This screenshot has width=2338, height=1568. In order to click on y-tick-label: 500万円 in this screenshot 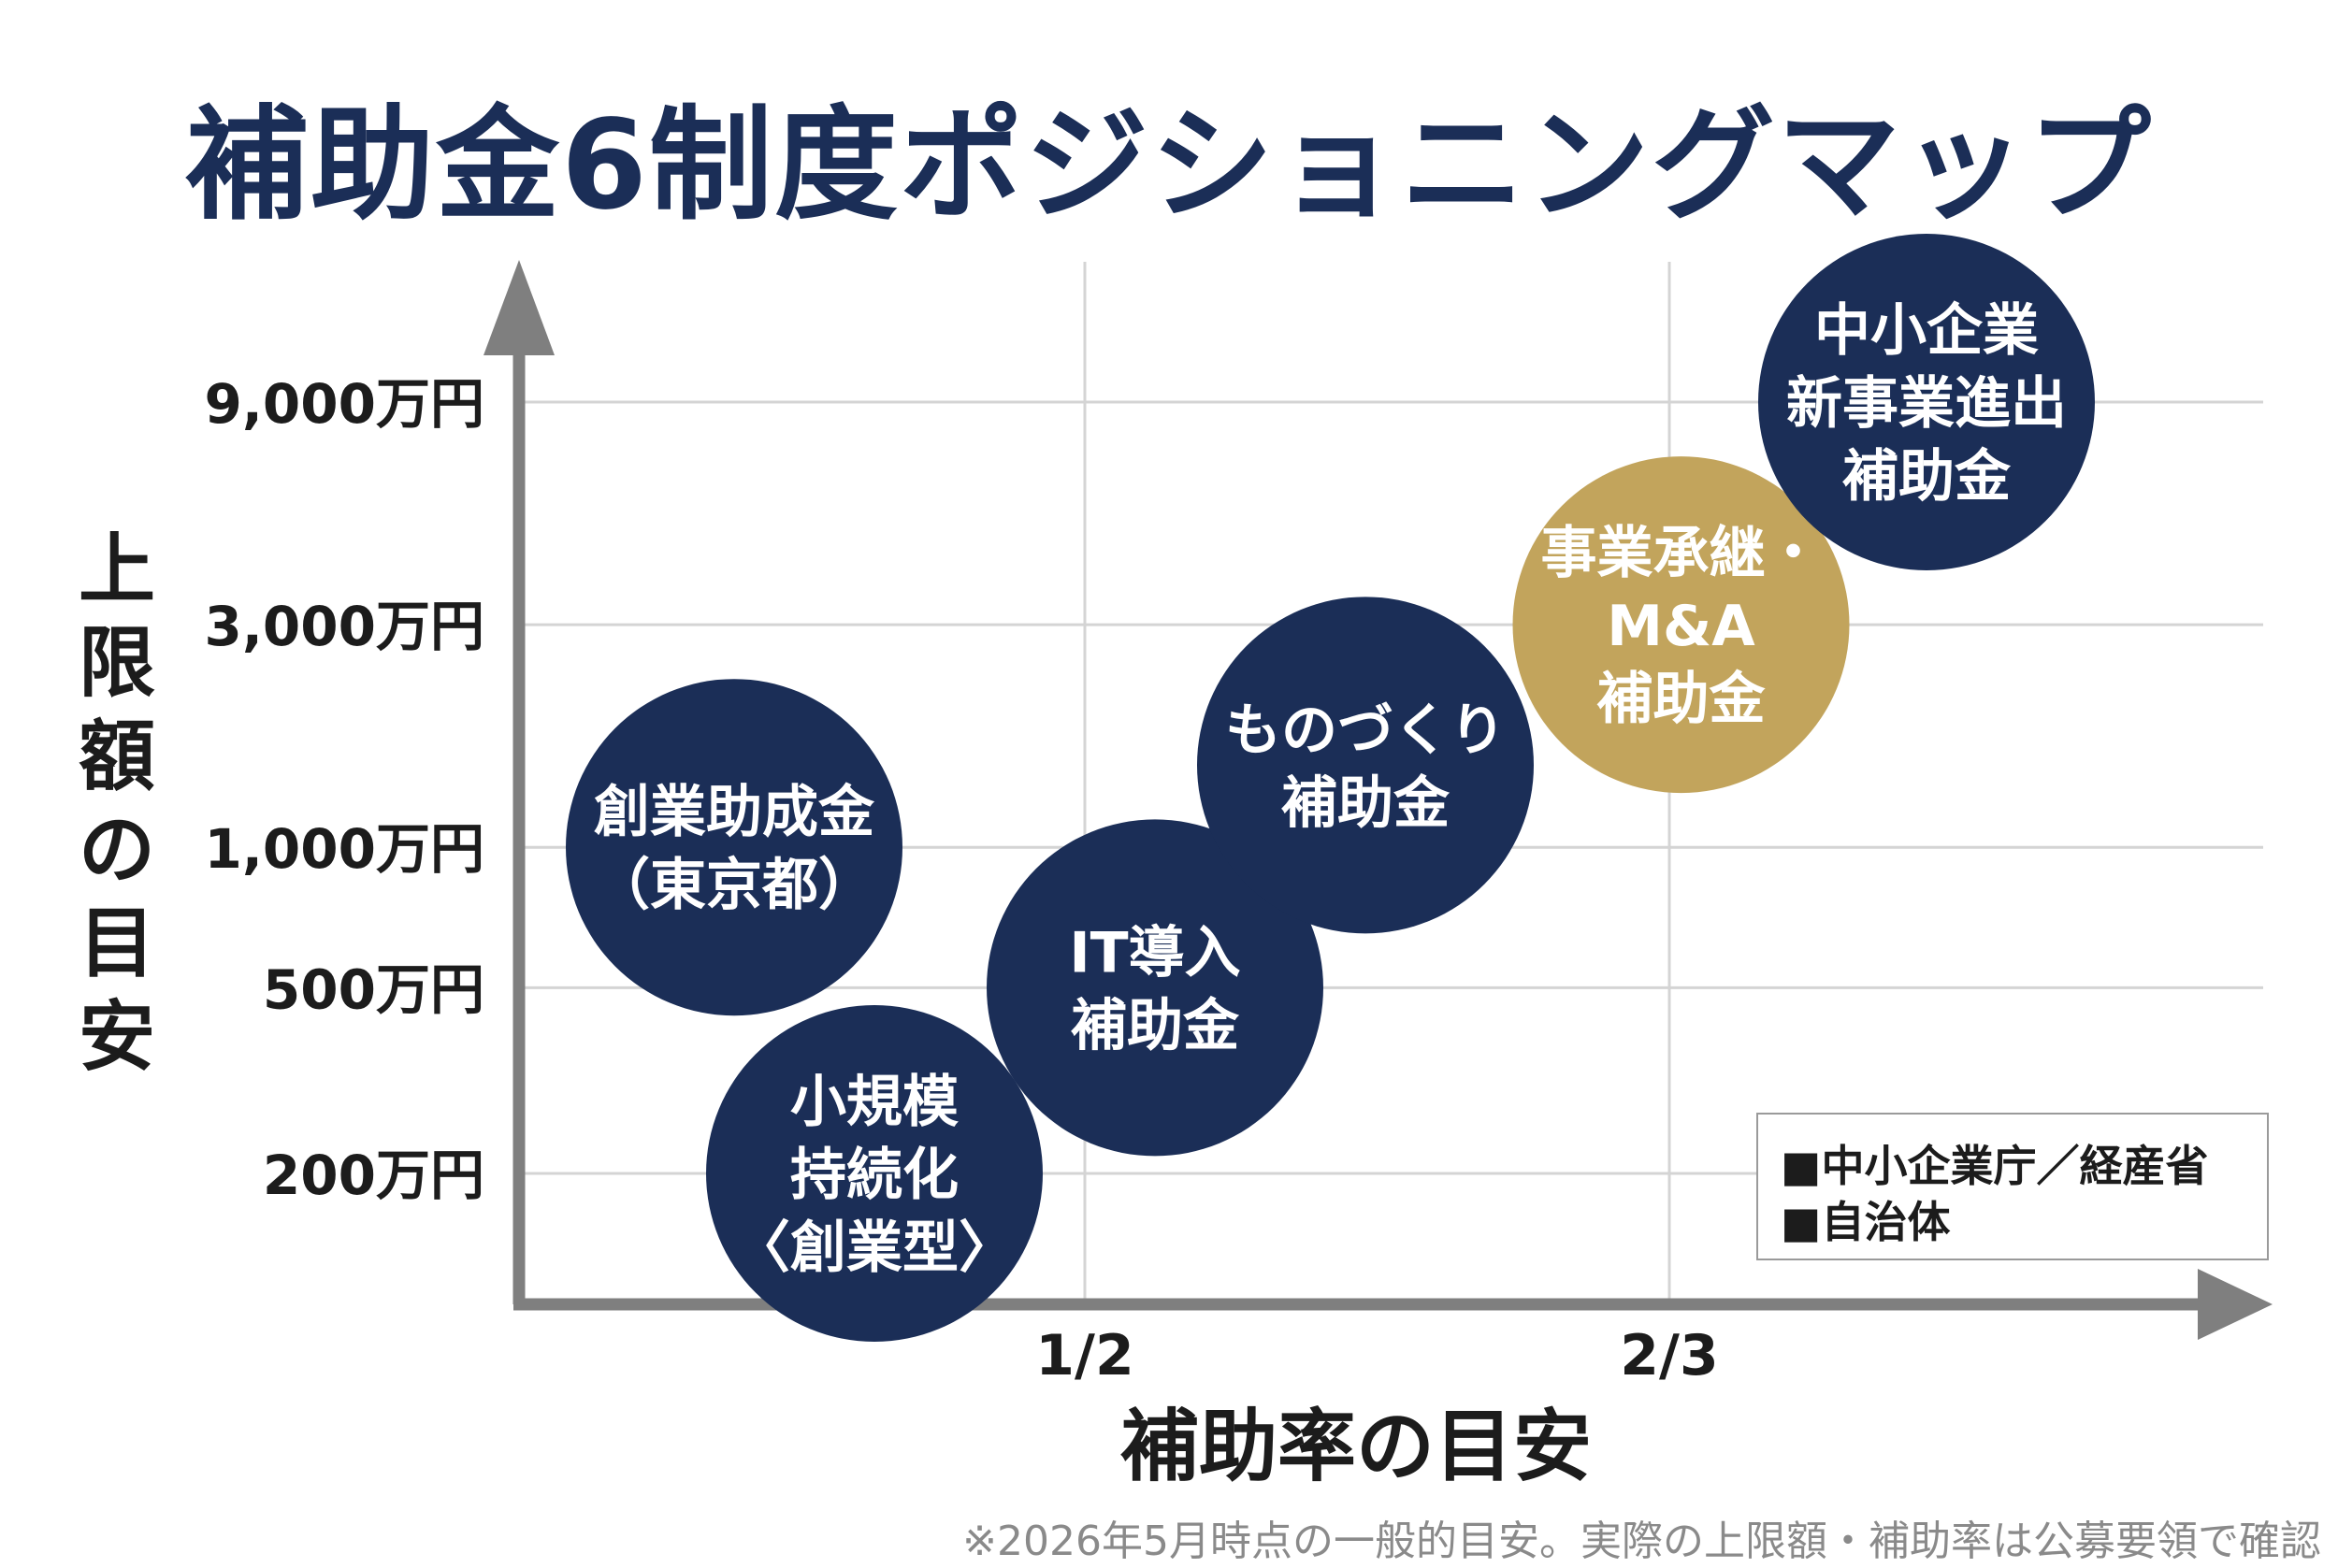, I will do `click(374, 989)`.